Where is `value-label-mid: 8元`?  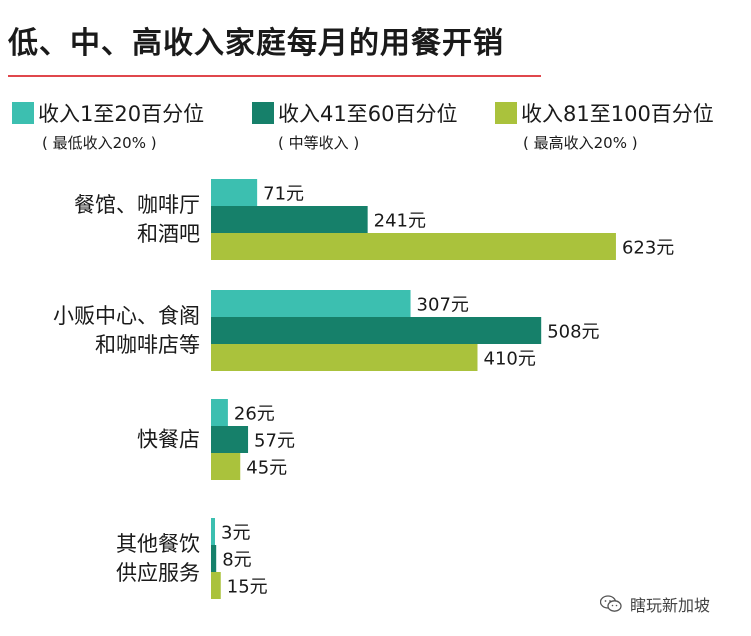 value-label-mid: 8元 is located at coordinates (236, 560).